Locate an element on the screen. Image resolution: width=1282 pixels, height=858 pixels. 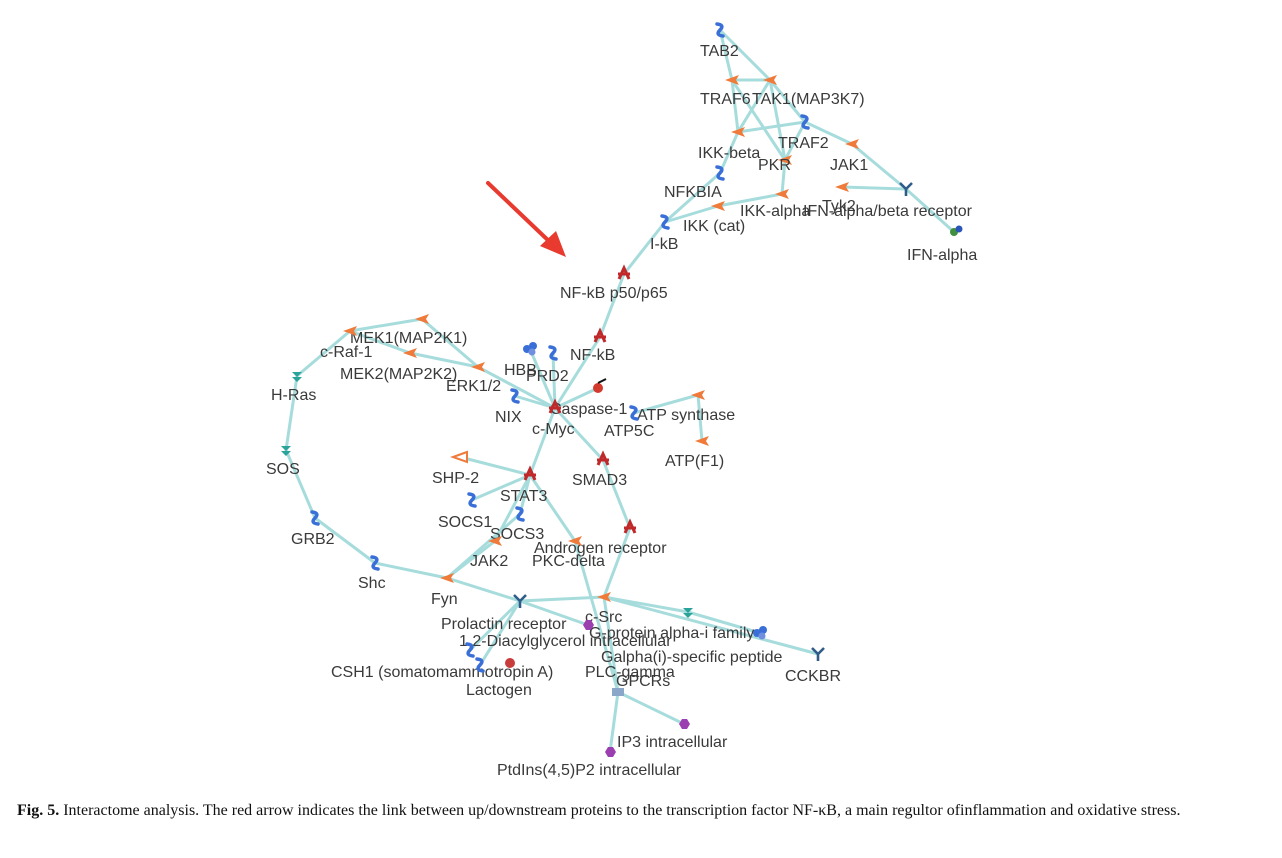
small-molecule-icon is located at coordinates (684, 724).